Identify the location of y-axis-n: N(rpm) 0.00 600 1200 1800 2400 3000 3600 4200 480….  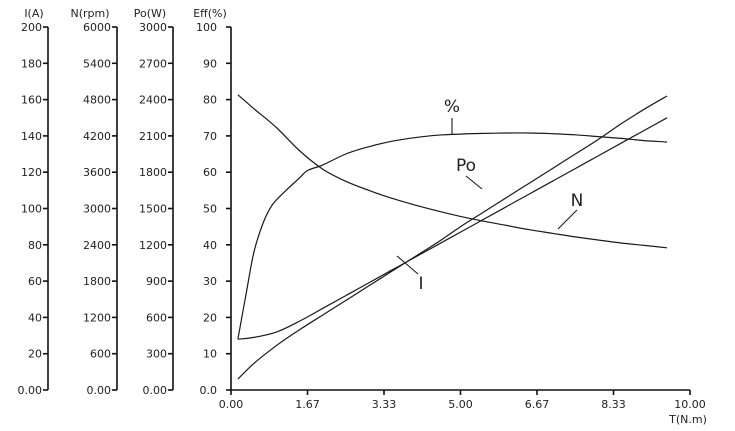
(94, 202).